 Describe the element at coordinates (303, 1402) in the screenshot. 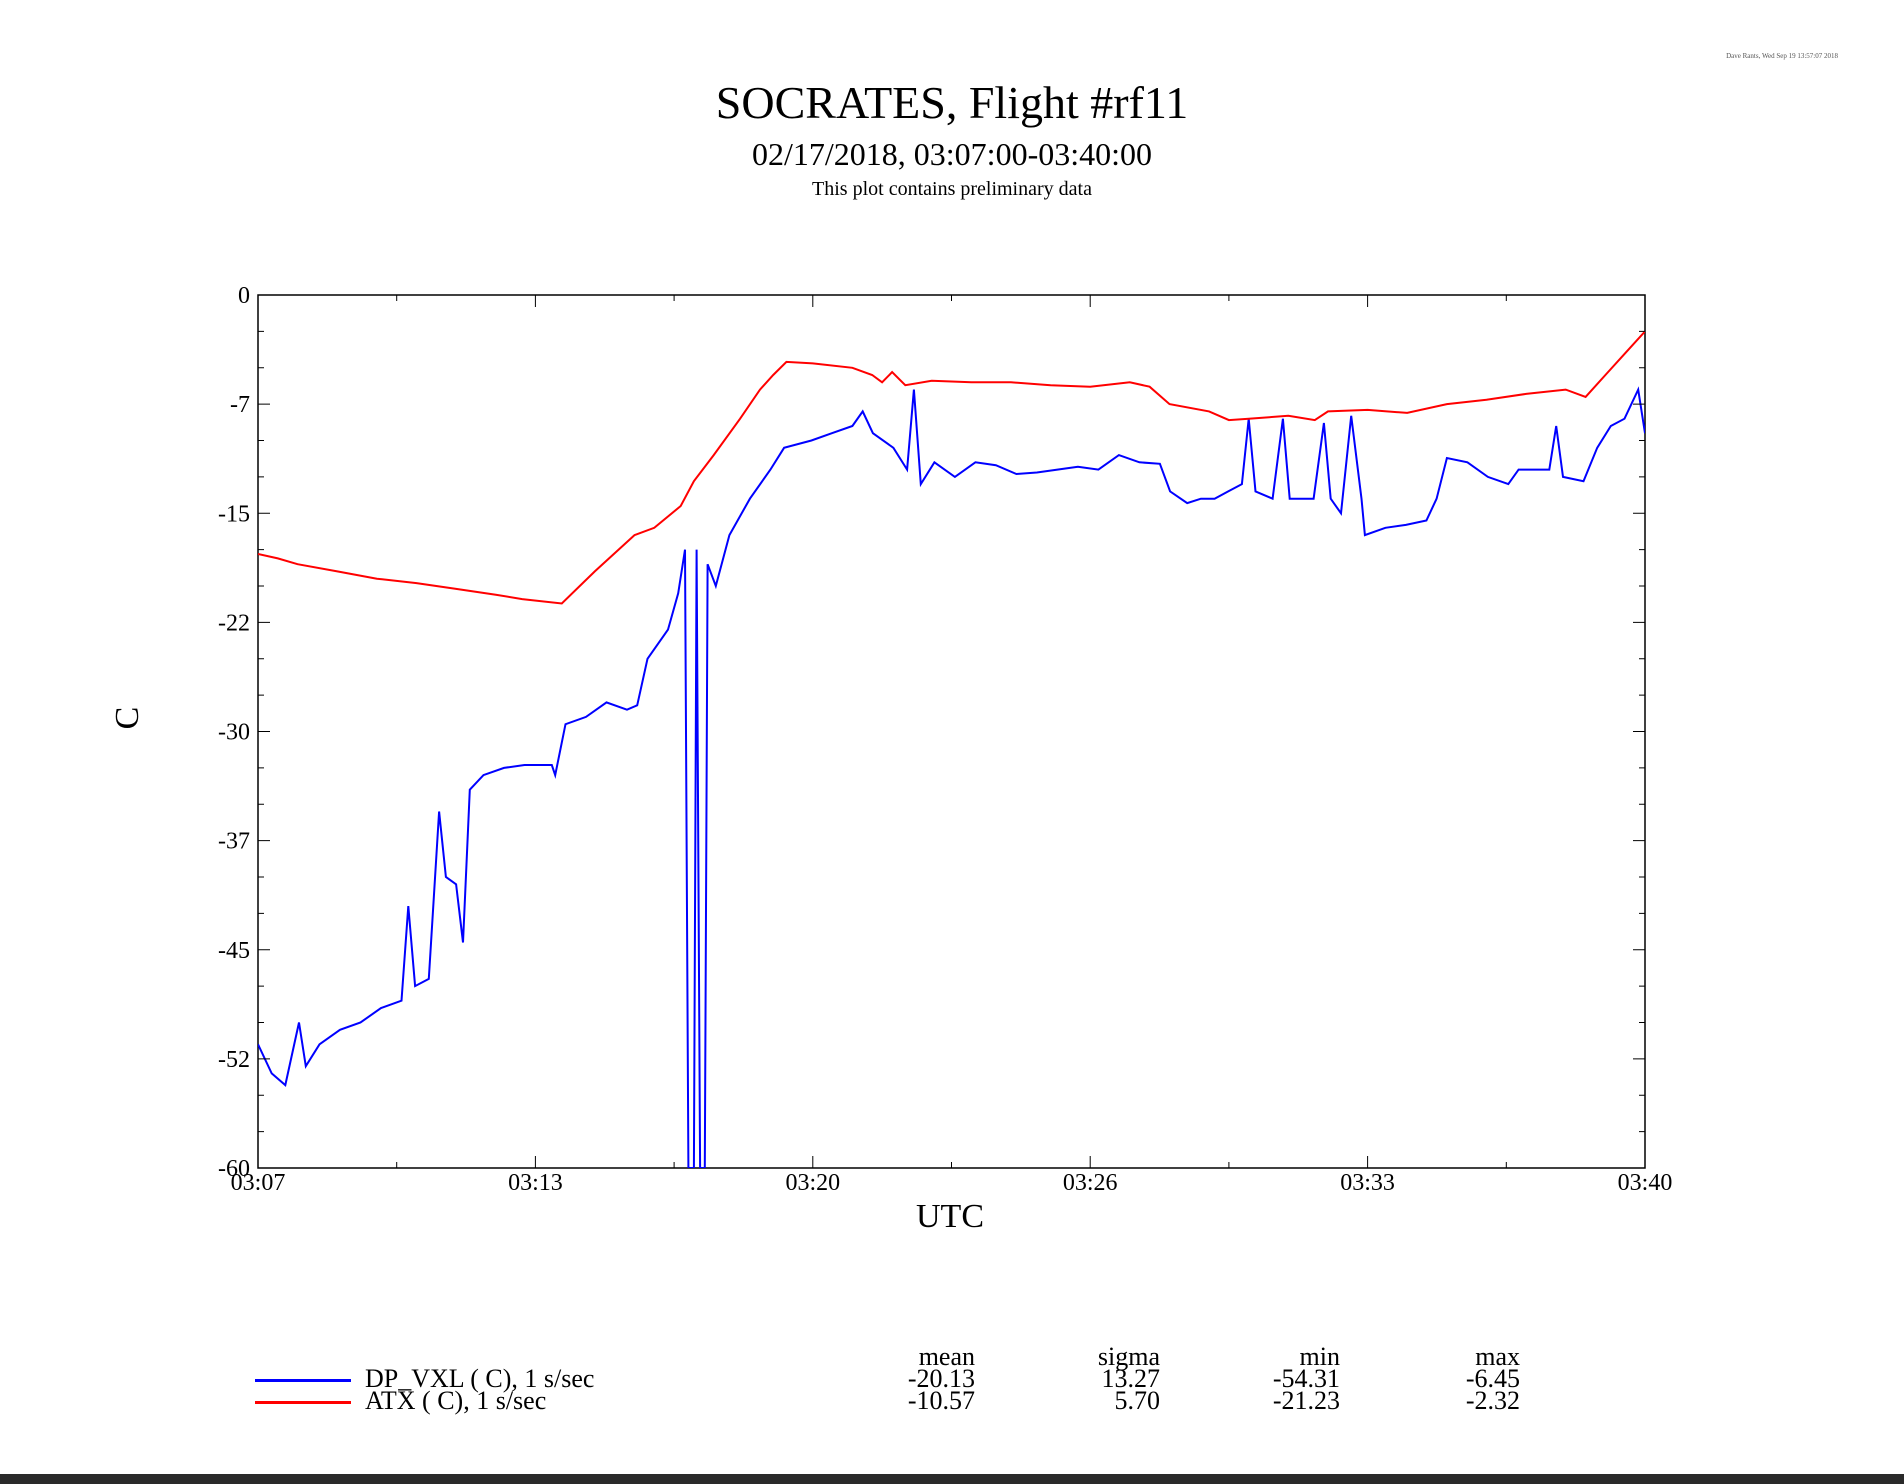

I see `legend-swatch-red` at that location.